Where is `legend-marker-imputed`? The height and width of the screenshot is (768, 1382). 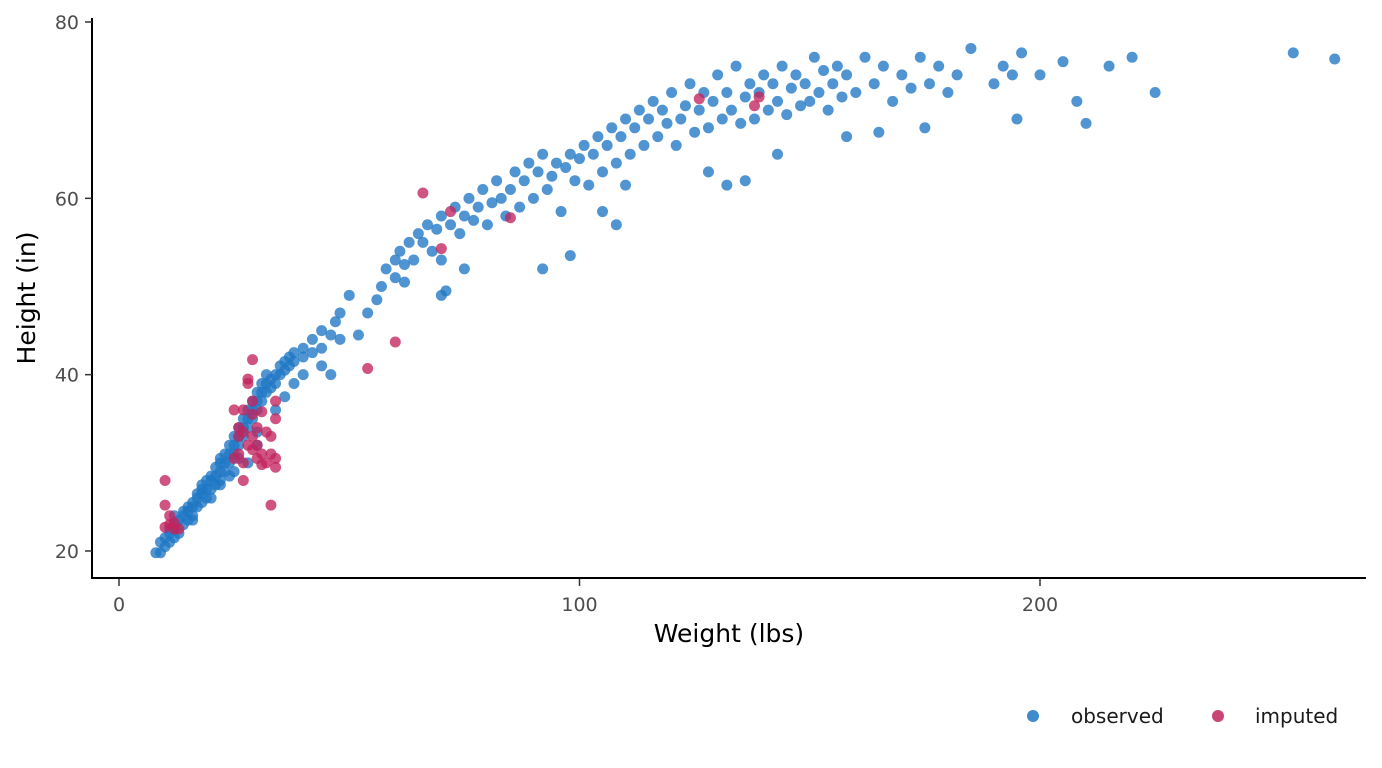
legend-marker-imputed is located at coordinates (1218, 716).